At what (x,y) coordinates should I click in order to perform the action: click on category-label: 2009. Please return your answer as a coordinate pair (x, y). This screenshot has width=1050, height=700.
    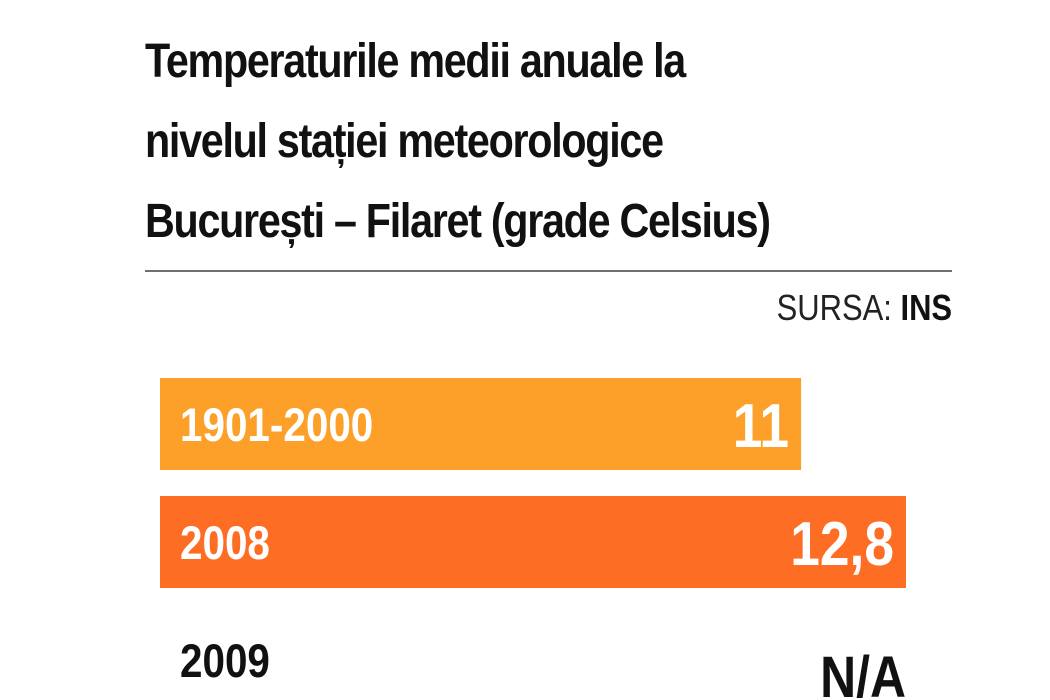
    Looking at the image, I should click on (225, 661).